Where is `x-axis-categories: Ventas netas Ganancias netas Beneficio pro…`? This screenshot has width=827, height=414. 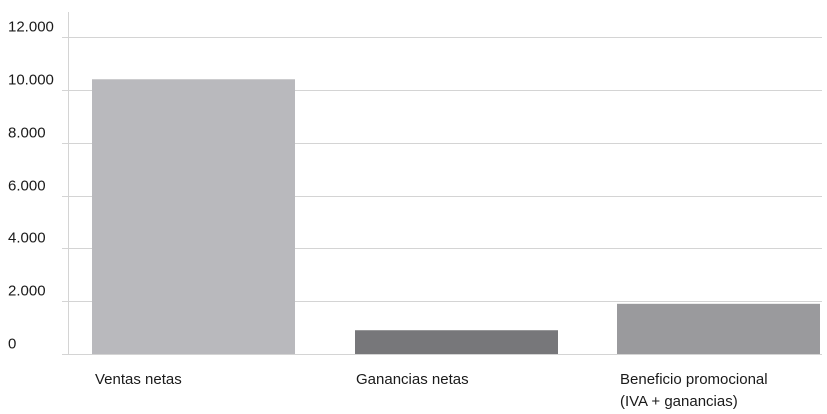
x-axis-categories: Ventas netas Ganancias netas Beneficio pro… is located at coordinates (431, 390).